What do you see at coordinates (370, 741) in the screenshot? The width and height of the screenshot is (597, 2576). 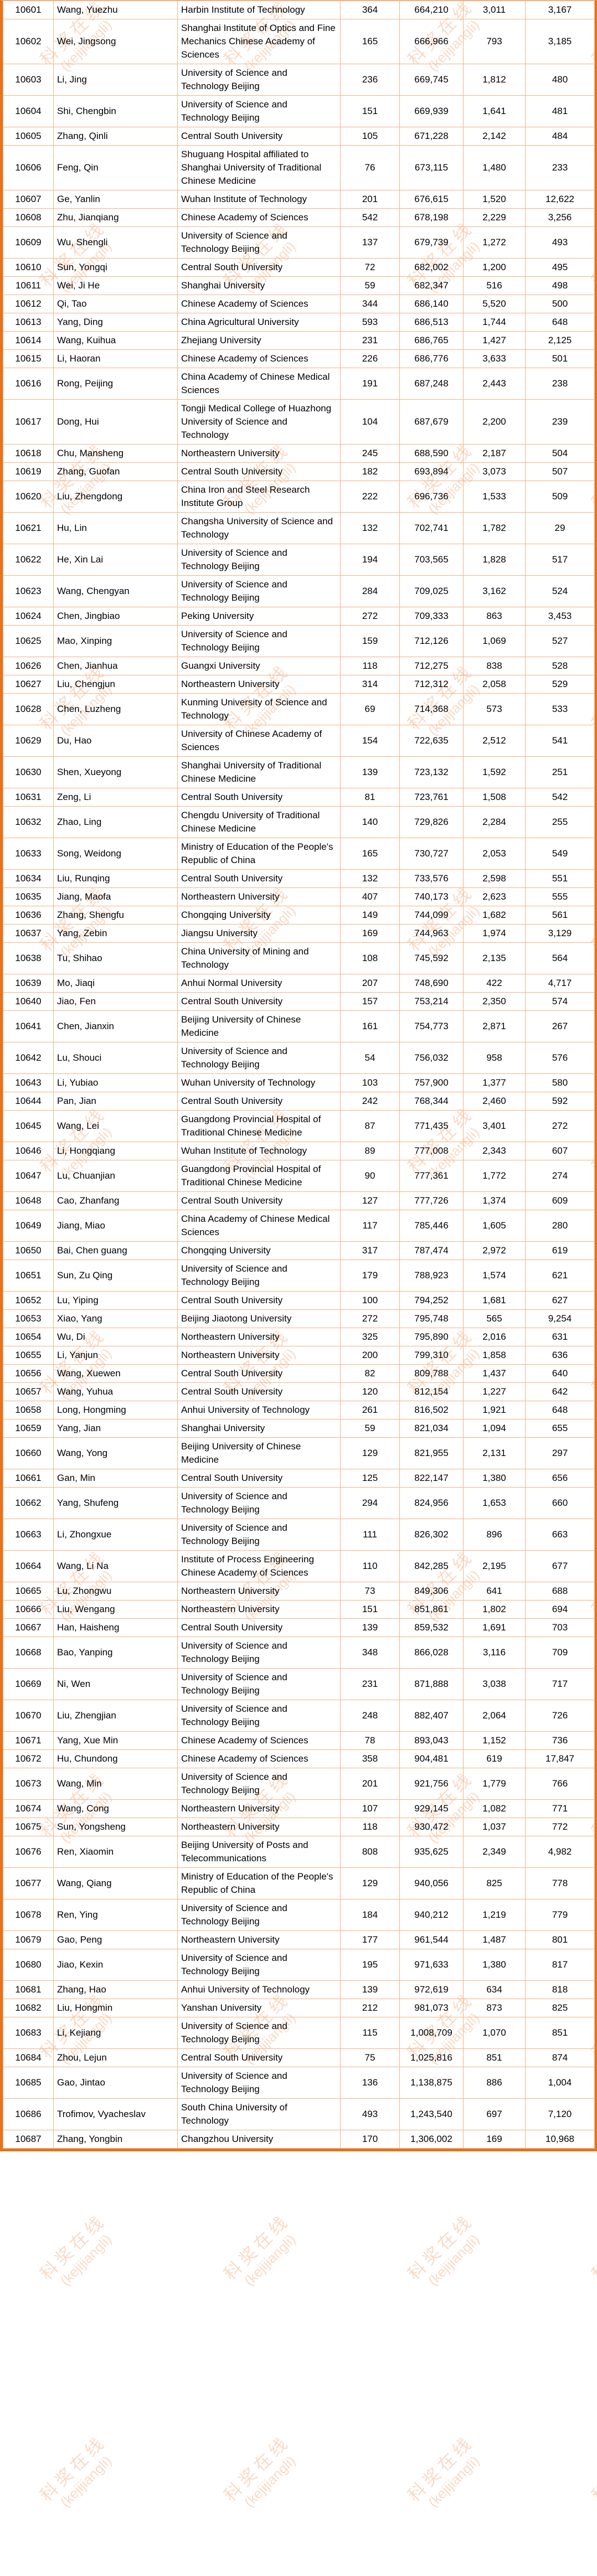 I see `cell-value-1: 154` at bounding box center [370, 741].